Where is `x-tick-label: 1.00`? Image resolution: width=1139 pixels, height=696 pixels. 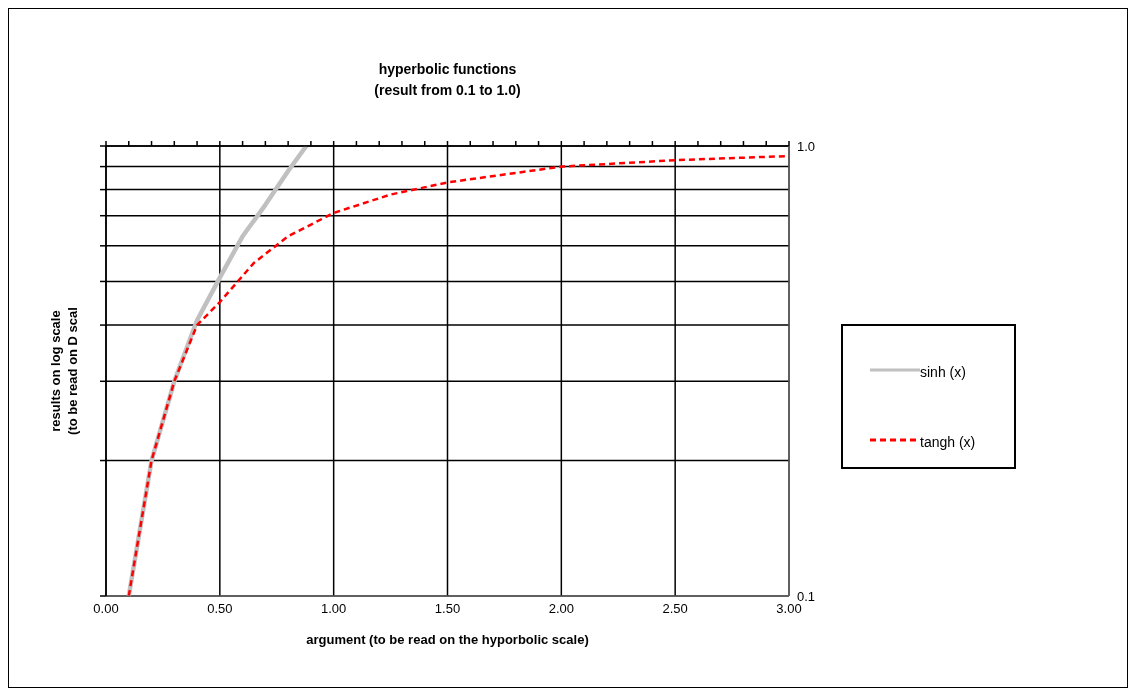 x-tick-label: 1.00 is located at coordinates (334, 609).